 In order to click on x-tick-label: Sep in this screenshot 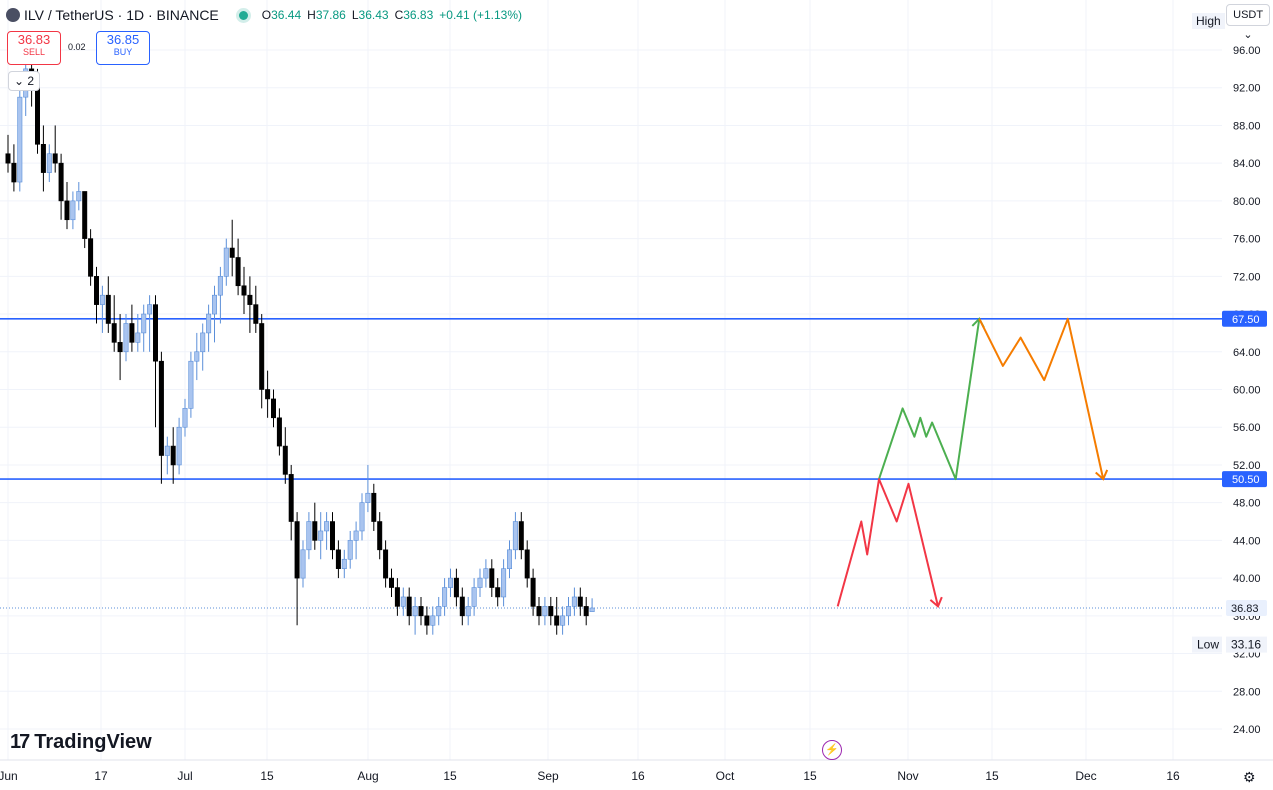, I will do `click(548, 776)`.